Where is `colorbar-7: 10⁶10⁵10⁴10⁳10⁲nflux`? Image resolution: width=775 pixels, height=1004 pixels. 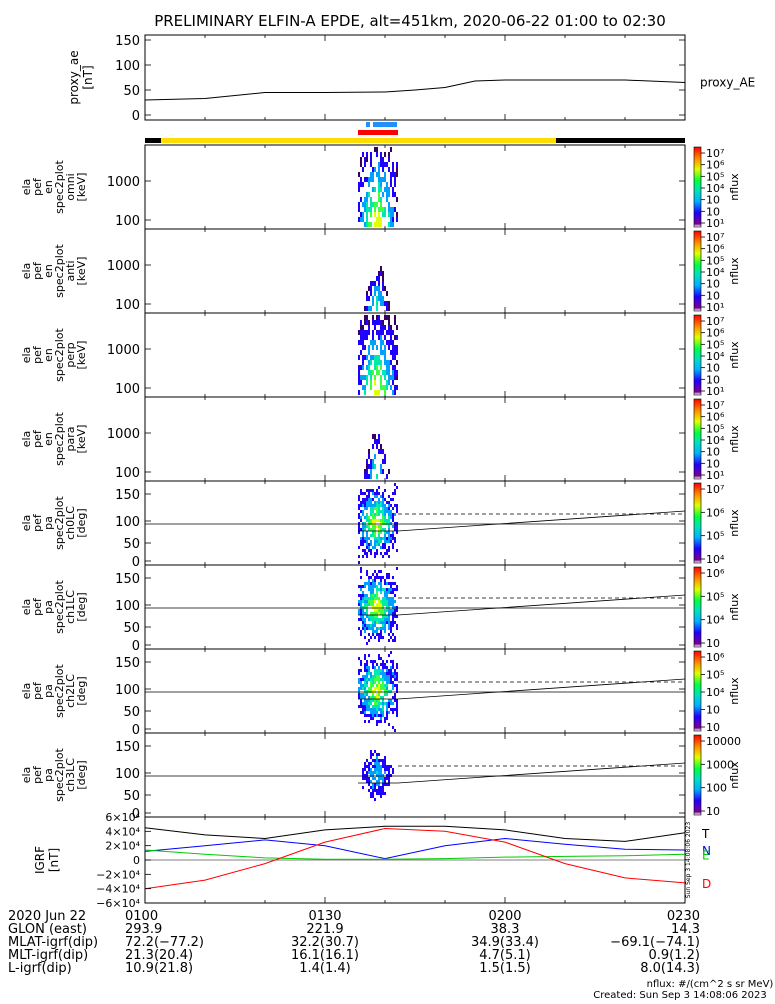 colorbar-7: 10⁶10⁵10⁴10⁳10⁲nflux is located at coordinates (717, 692).